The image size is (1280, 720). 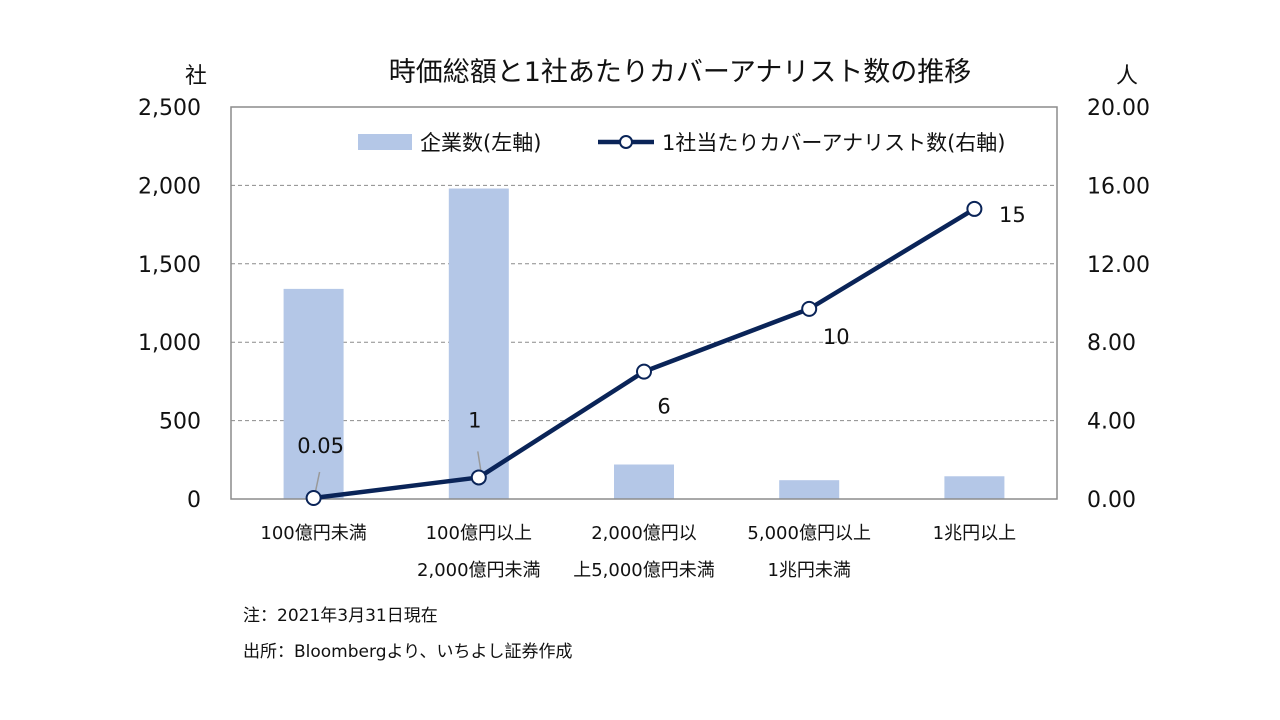 What do you see at coordinates (194, 500) in the screenshot?
I see `y-left-tick-label: 0` at bounding box center [194, 500].